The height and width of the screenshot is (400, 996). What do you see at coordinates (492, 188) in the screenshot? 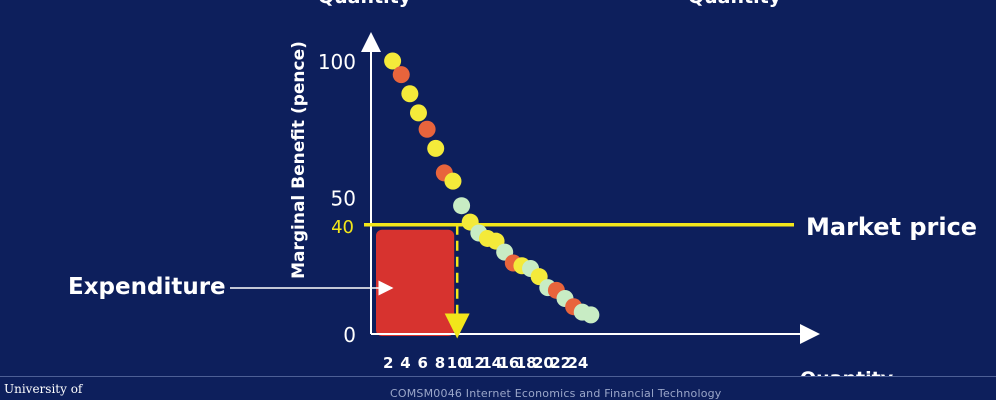
I see `data-points` at bounding box center [492, 188].